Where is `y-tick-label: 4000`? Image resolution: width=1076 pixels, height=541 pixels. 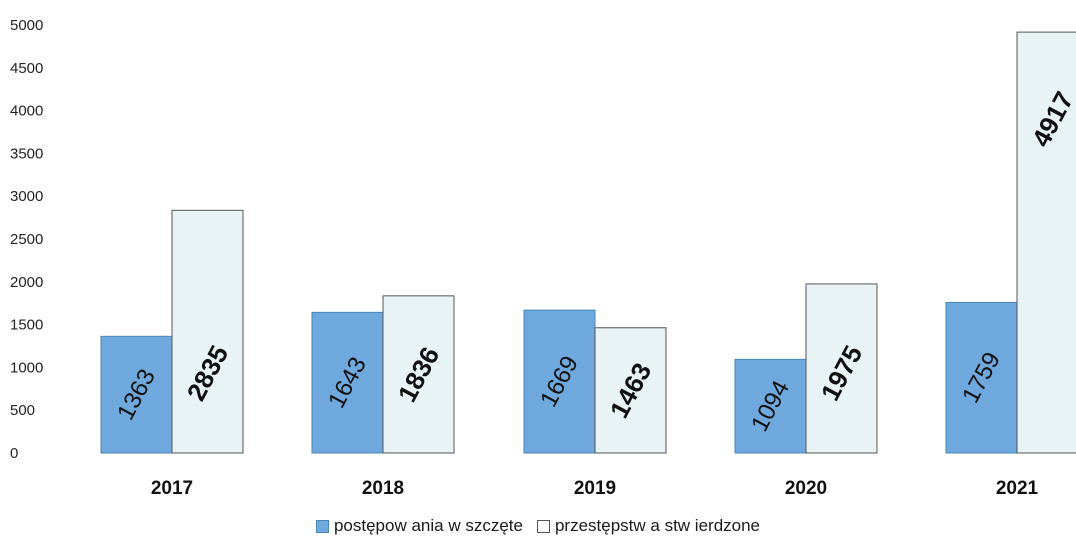 y-tick-label: 4000 is located at coordinates (26, 111).